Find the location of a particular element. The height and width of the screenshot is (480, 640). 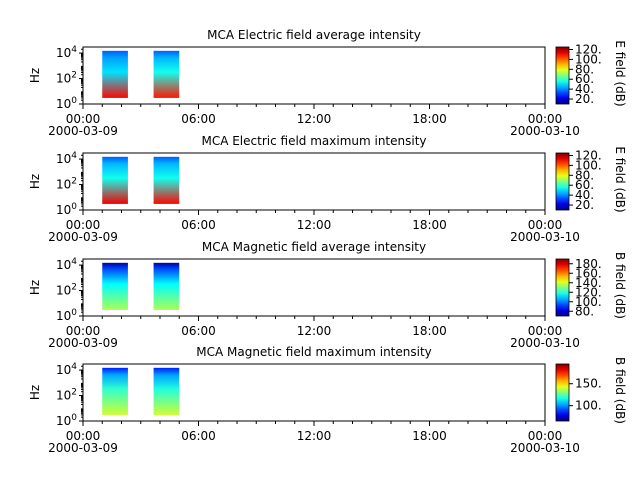

panel-title: MCA Electric field maximum intensity is located at coordinates (313, 141).